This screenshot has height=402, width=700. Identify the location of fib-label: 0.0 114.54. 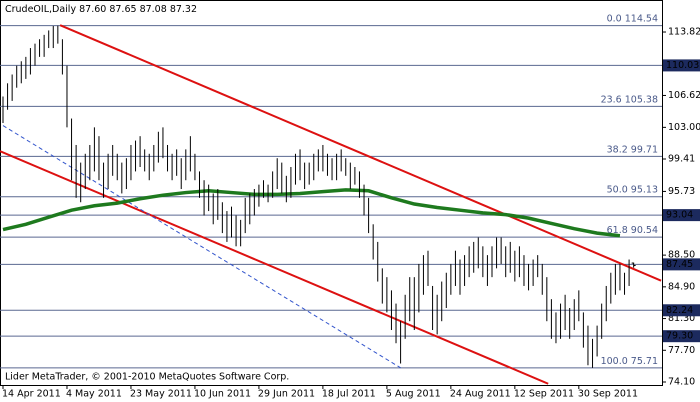
(632, 18).